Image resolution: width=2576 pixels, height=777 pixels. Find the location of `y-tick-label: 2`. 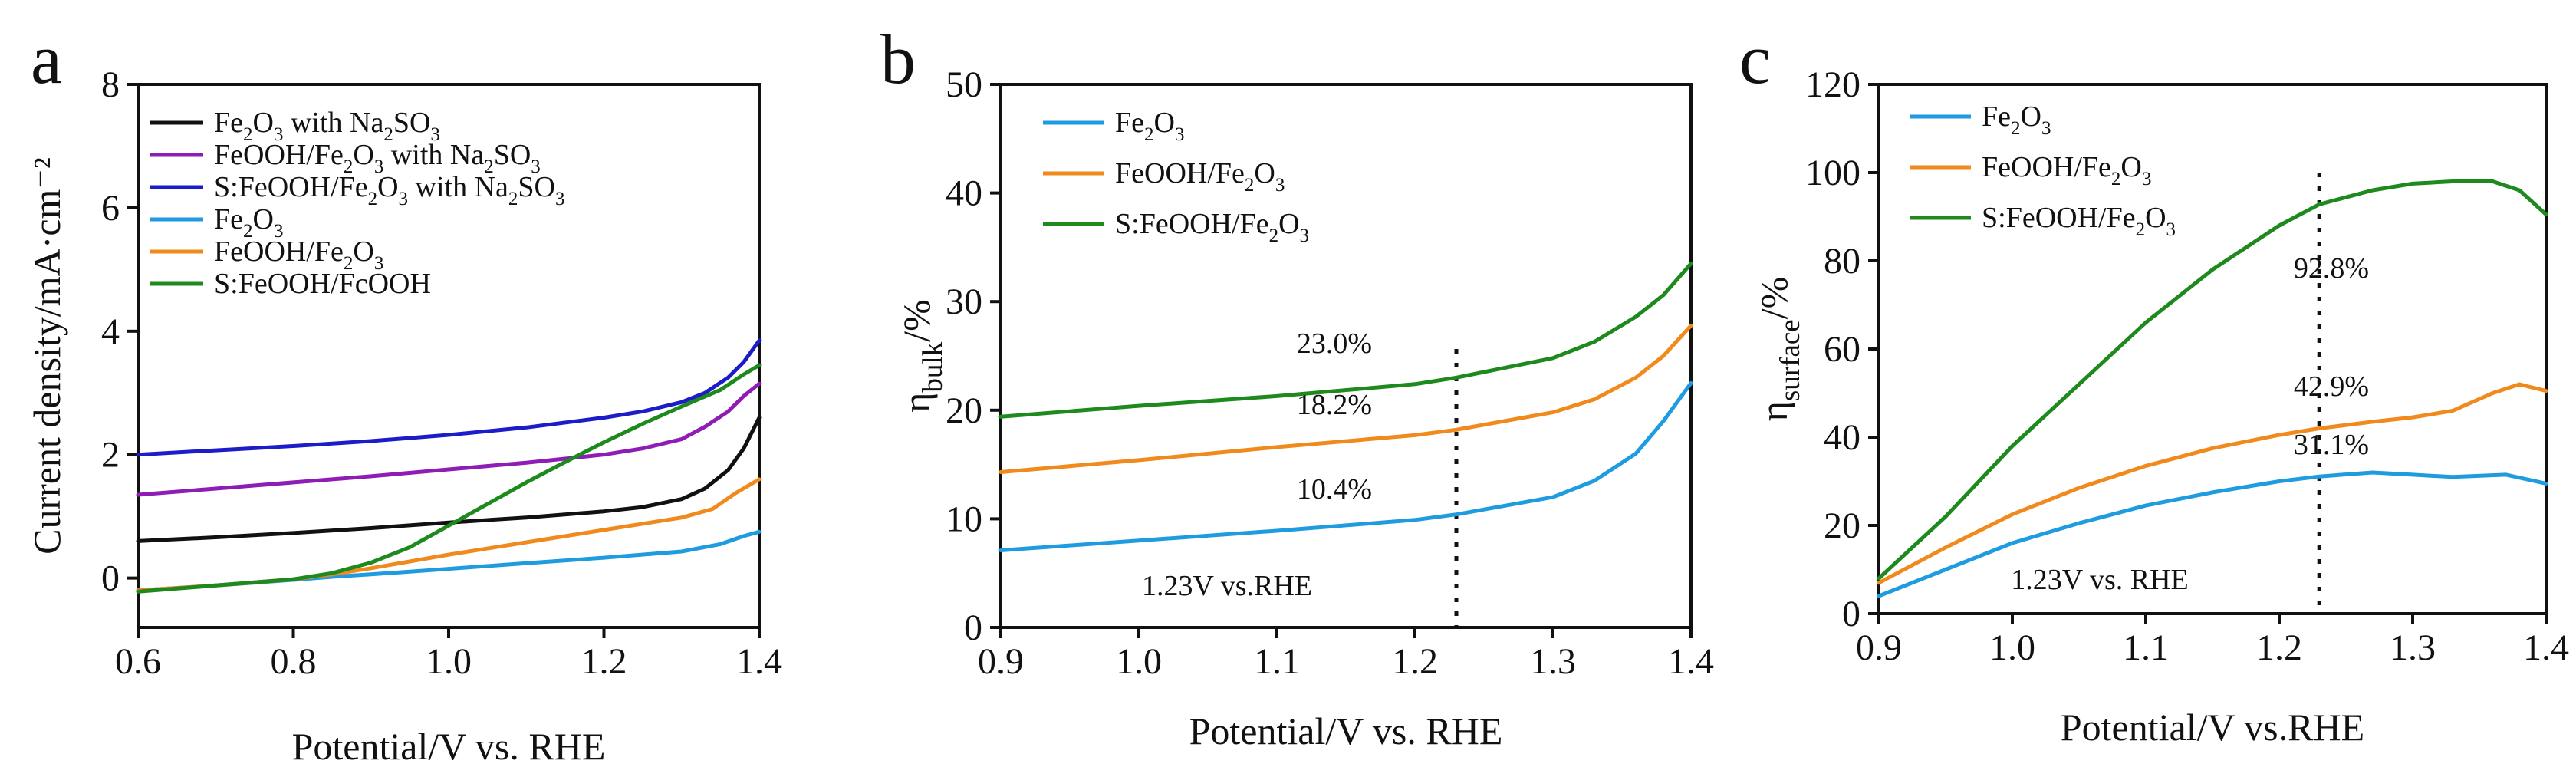

y-tick-label: 2 is located at coordinates (110, 455).